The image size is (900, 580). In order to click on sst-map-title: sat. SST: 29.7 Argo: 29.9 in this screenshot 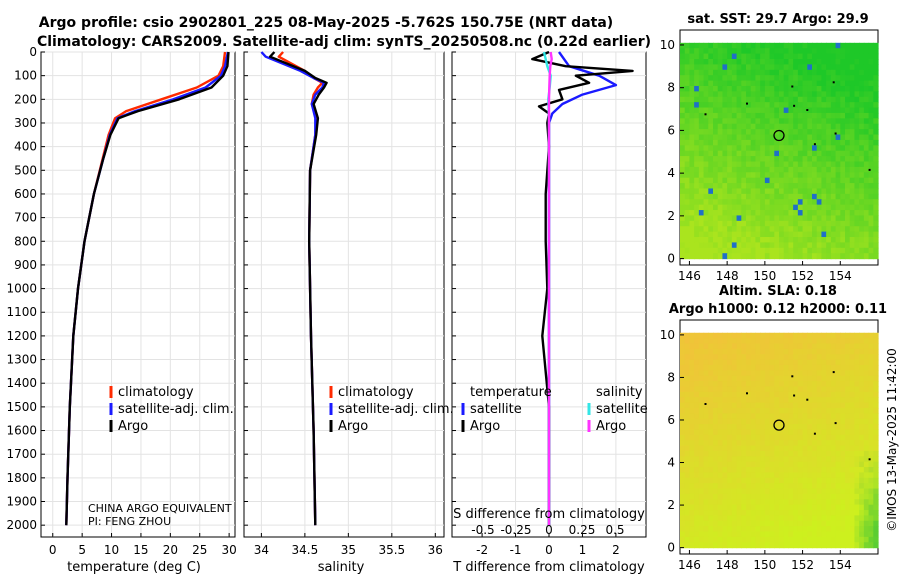, I will do `click(777, 19)`.